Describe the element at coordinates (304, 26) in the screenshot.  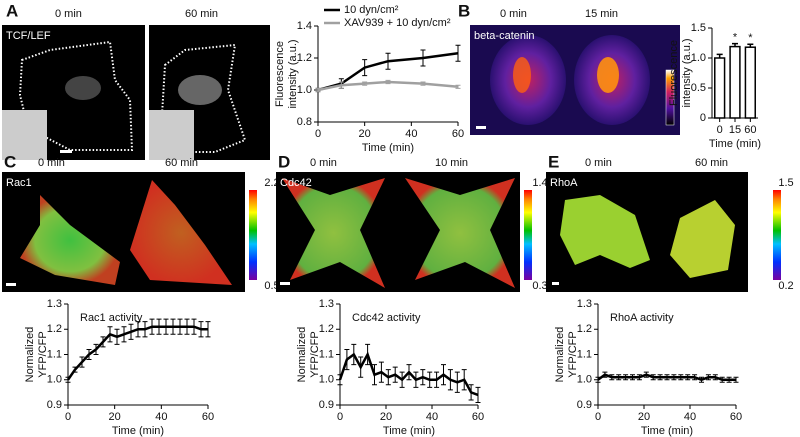
I see `y-tick-label: 1.4` at that location.